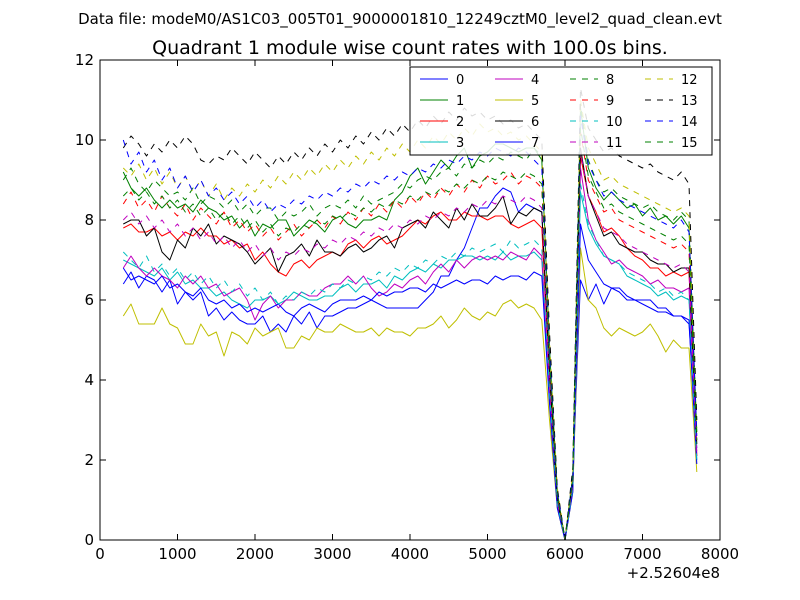 Image resolution: width=800 pixels, height=600 pixels. I want to click on legend-label-13: 13, so click(689, 101).